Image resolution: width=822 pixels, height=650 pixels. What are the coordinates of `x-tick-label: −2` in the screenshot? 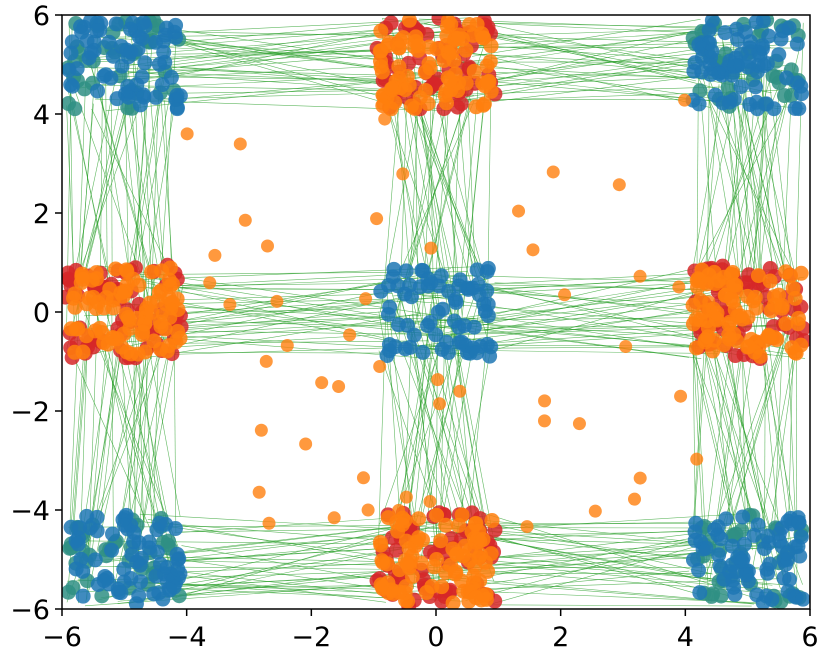 It's located at (311, 636).